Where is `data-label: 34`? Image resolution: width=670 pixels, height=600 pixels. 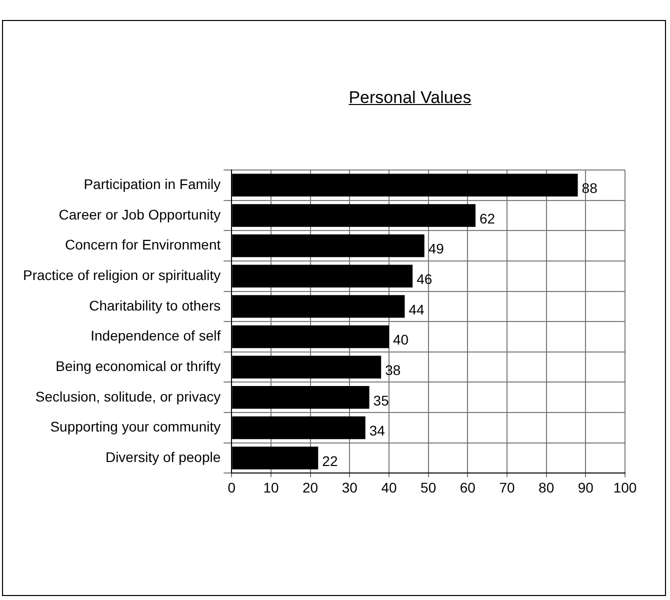
data-label: 34 is located at coordinates (377, 430).